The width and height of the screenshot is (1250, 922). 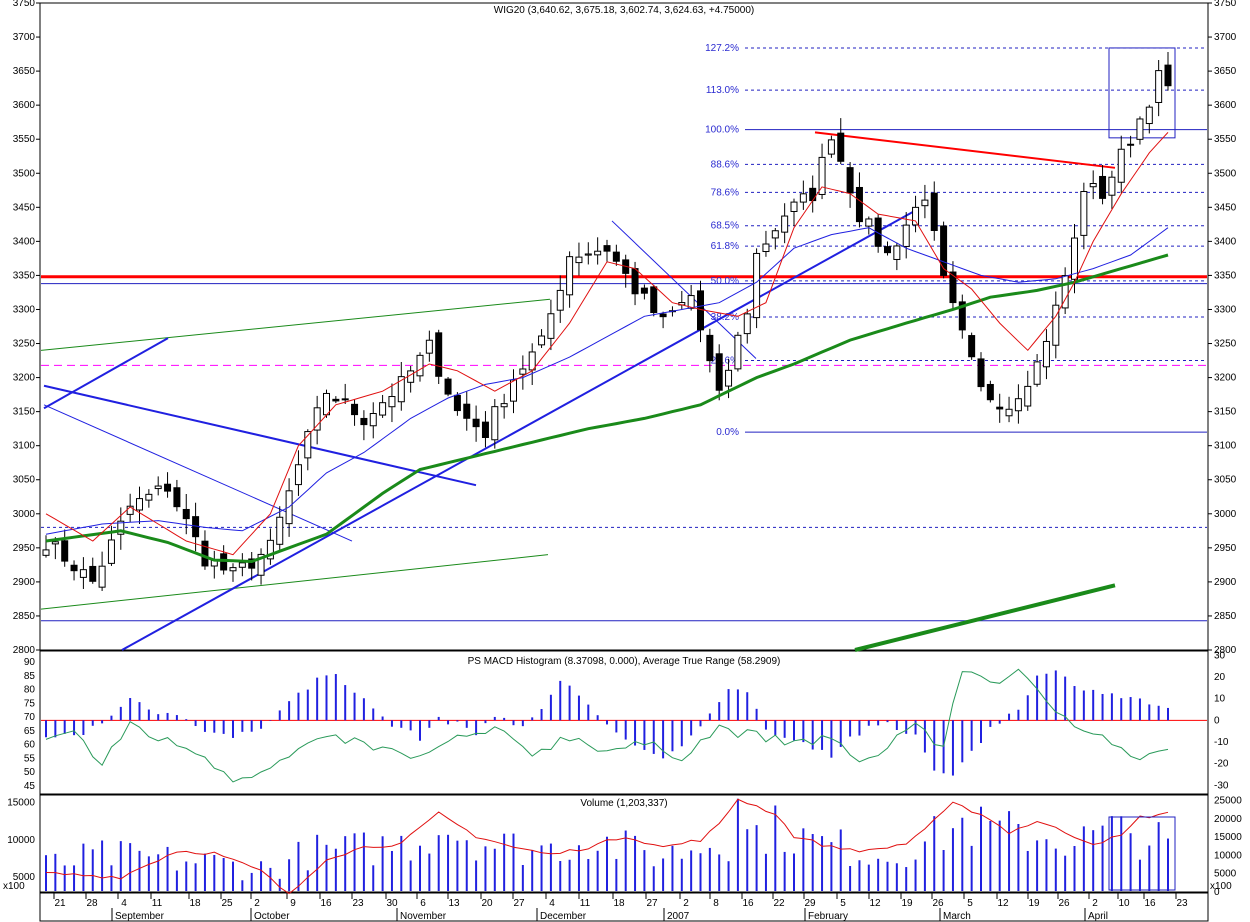 What do you see at coordinates (957, 916) in the screenshot?
I see `month-label: March` at bounding box center [957, 916].